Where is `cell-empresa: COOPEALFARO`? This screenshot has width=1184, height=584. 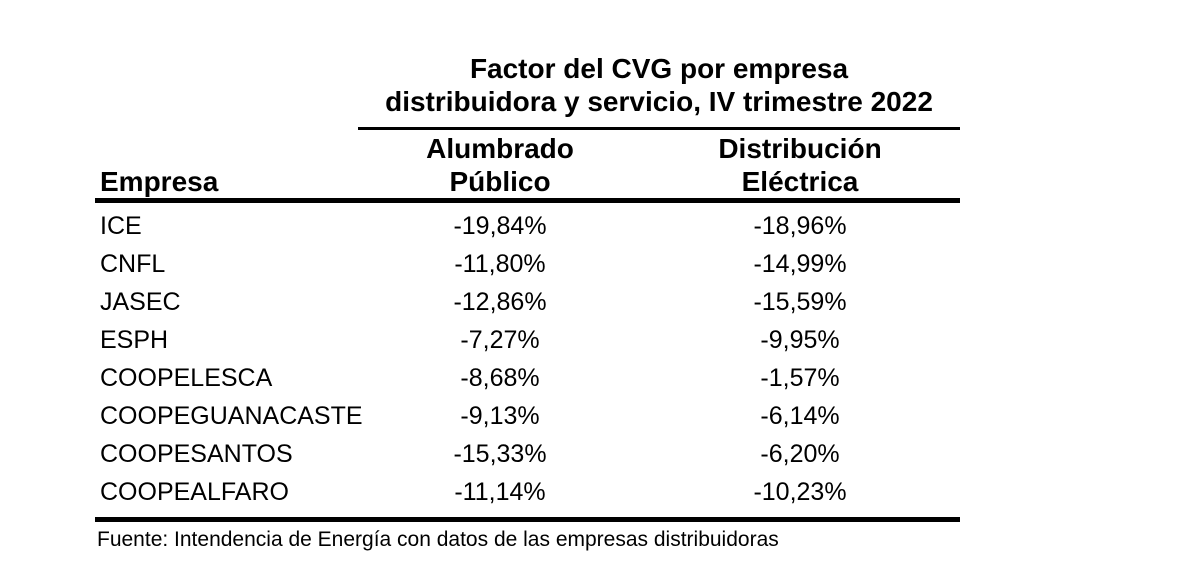 cell-empresa: COOPEALFARO is located at coordinates (194, 491).